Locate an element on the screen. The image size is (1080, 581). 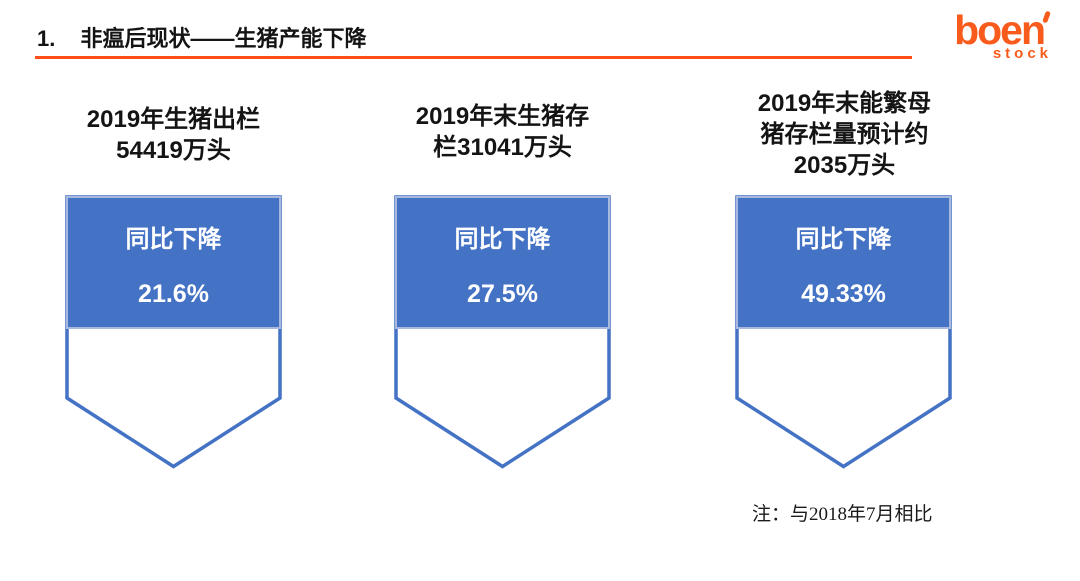
stat-header-inventory: 2019年末生猪存 栏31041万头 is located at coordinates (502, 132).